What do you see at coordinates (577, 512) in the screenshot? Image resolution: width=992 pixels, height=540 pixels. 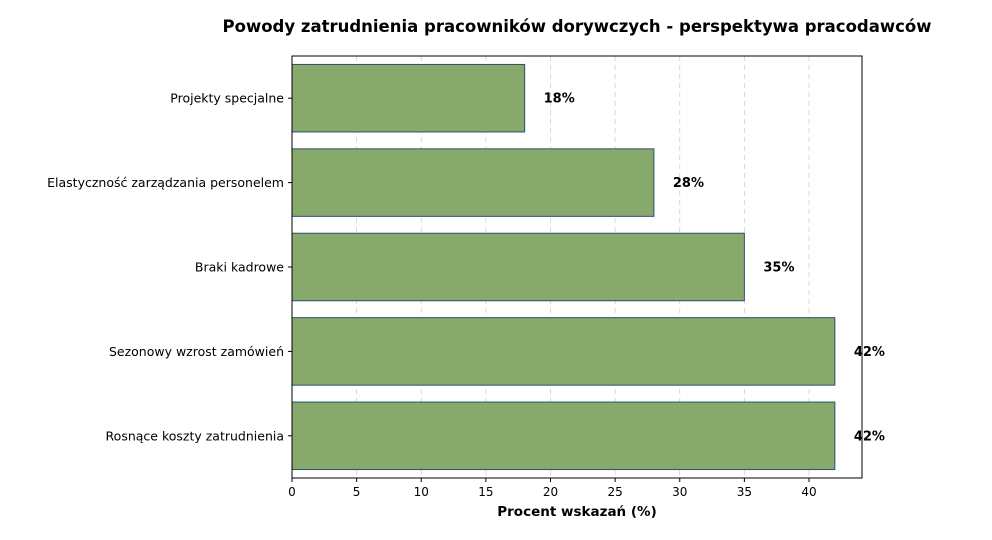 I see `x-axis-label: Procent wskazań (%)` at bounding box center [577, 512].